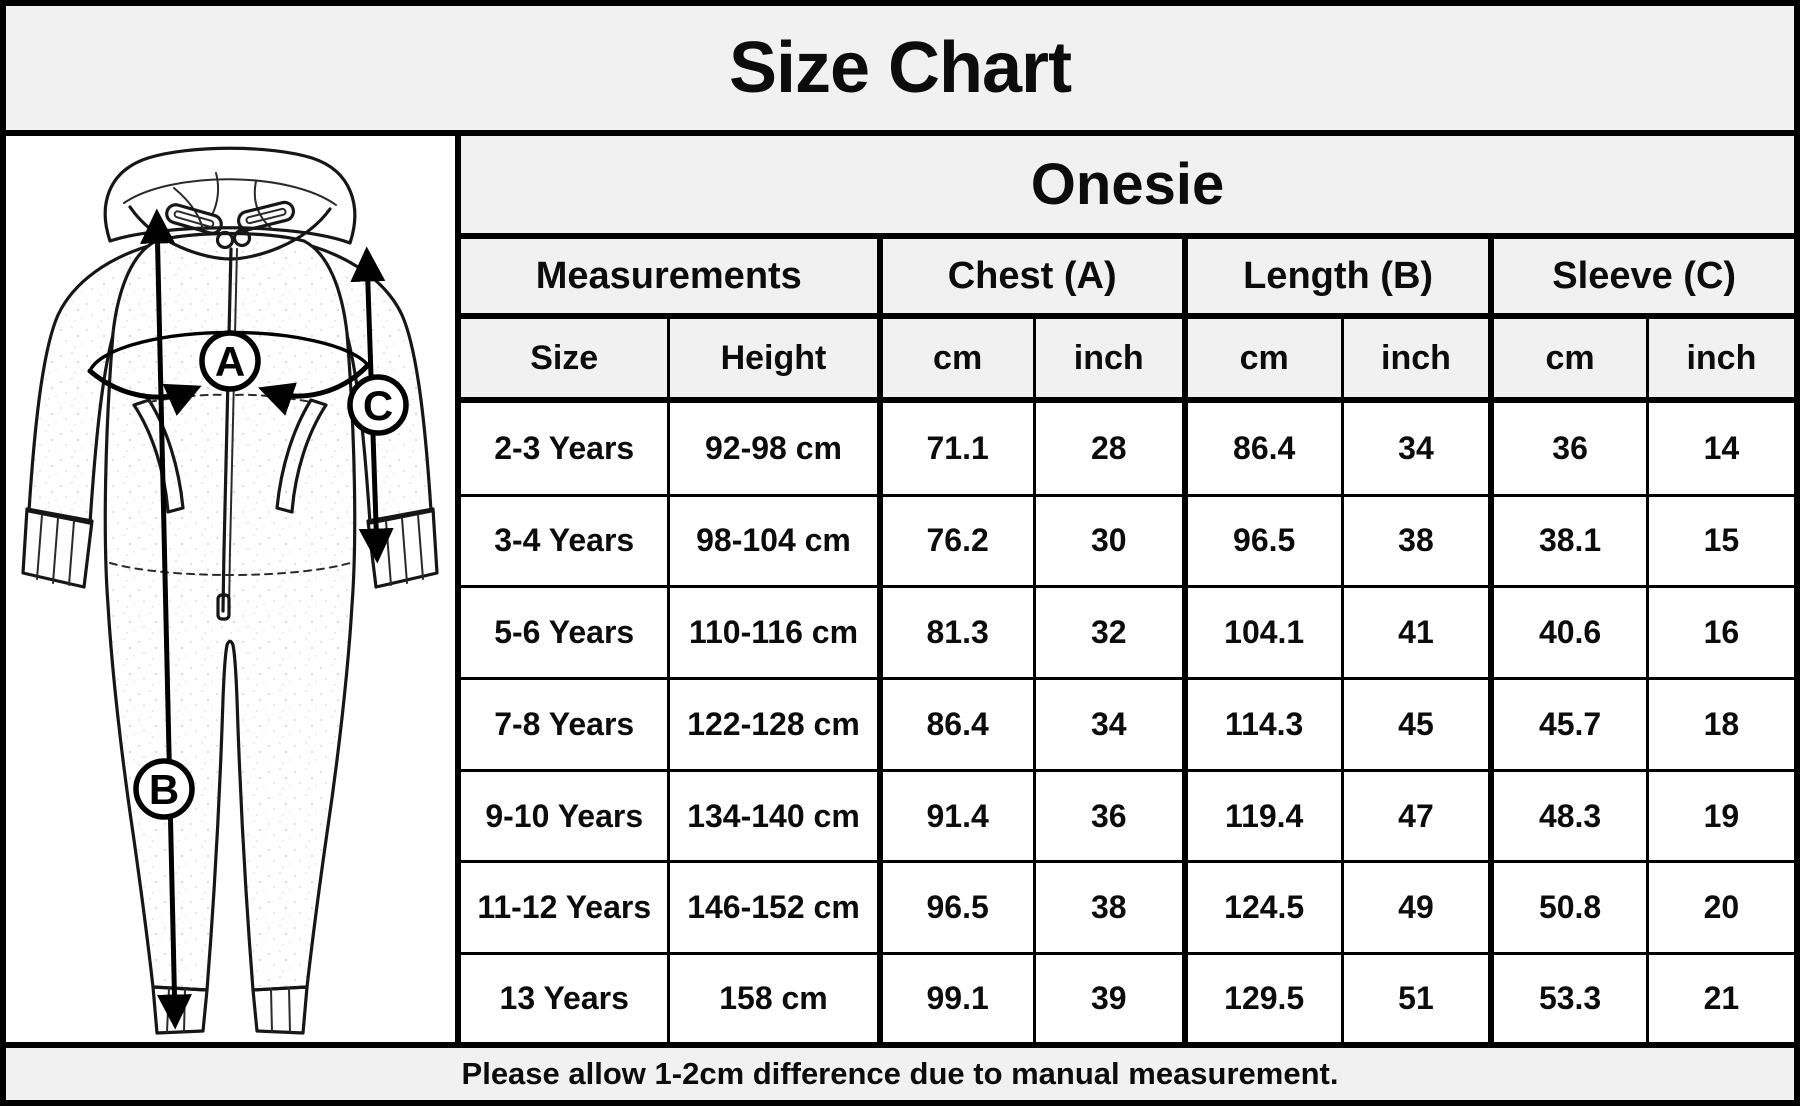  What do you see at coordinates (774, 997) in the screenshot?
I see `height-cell: 158 cm` at bounding box center [774, 997].